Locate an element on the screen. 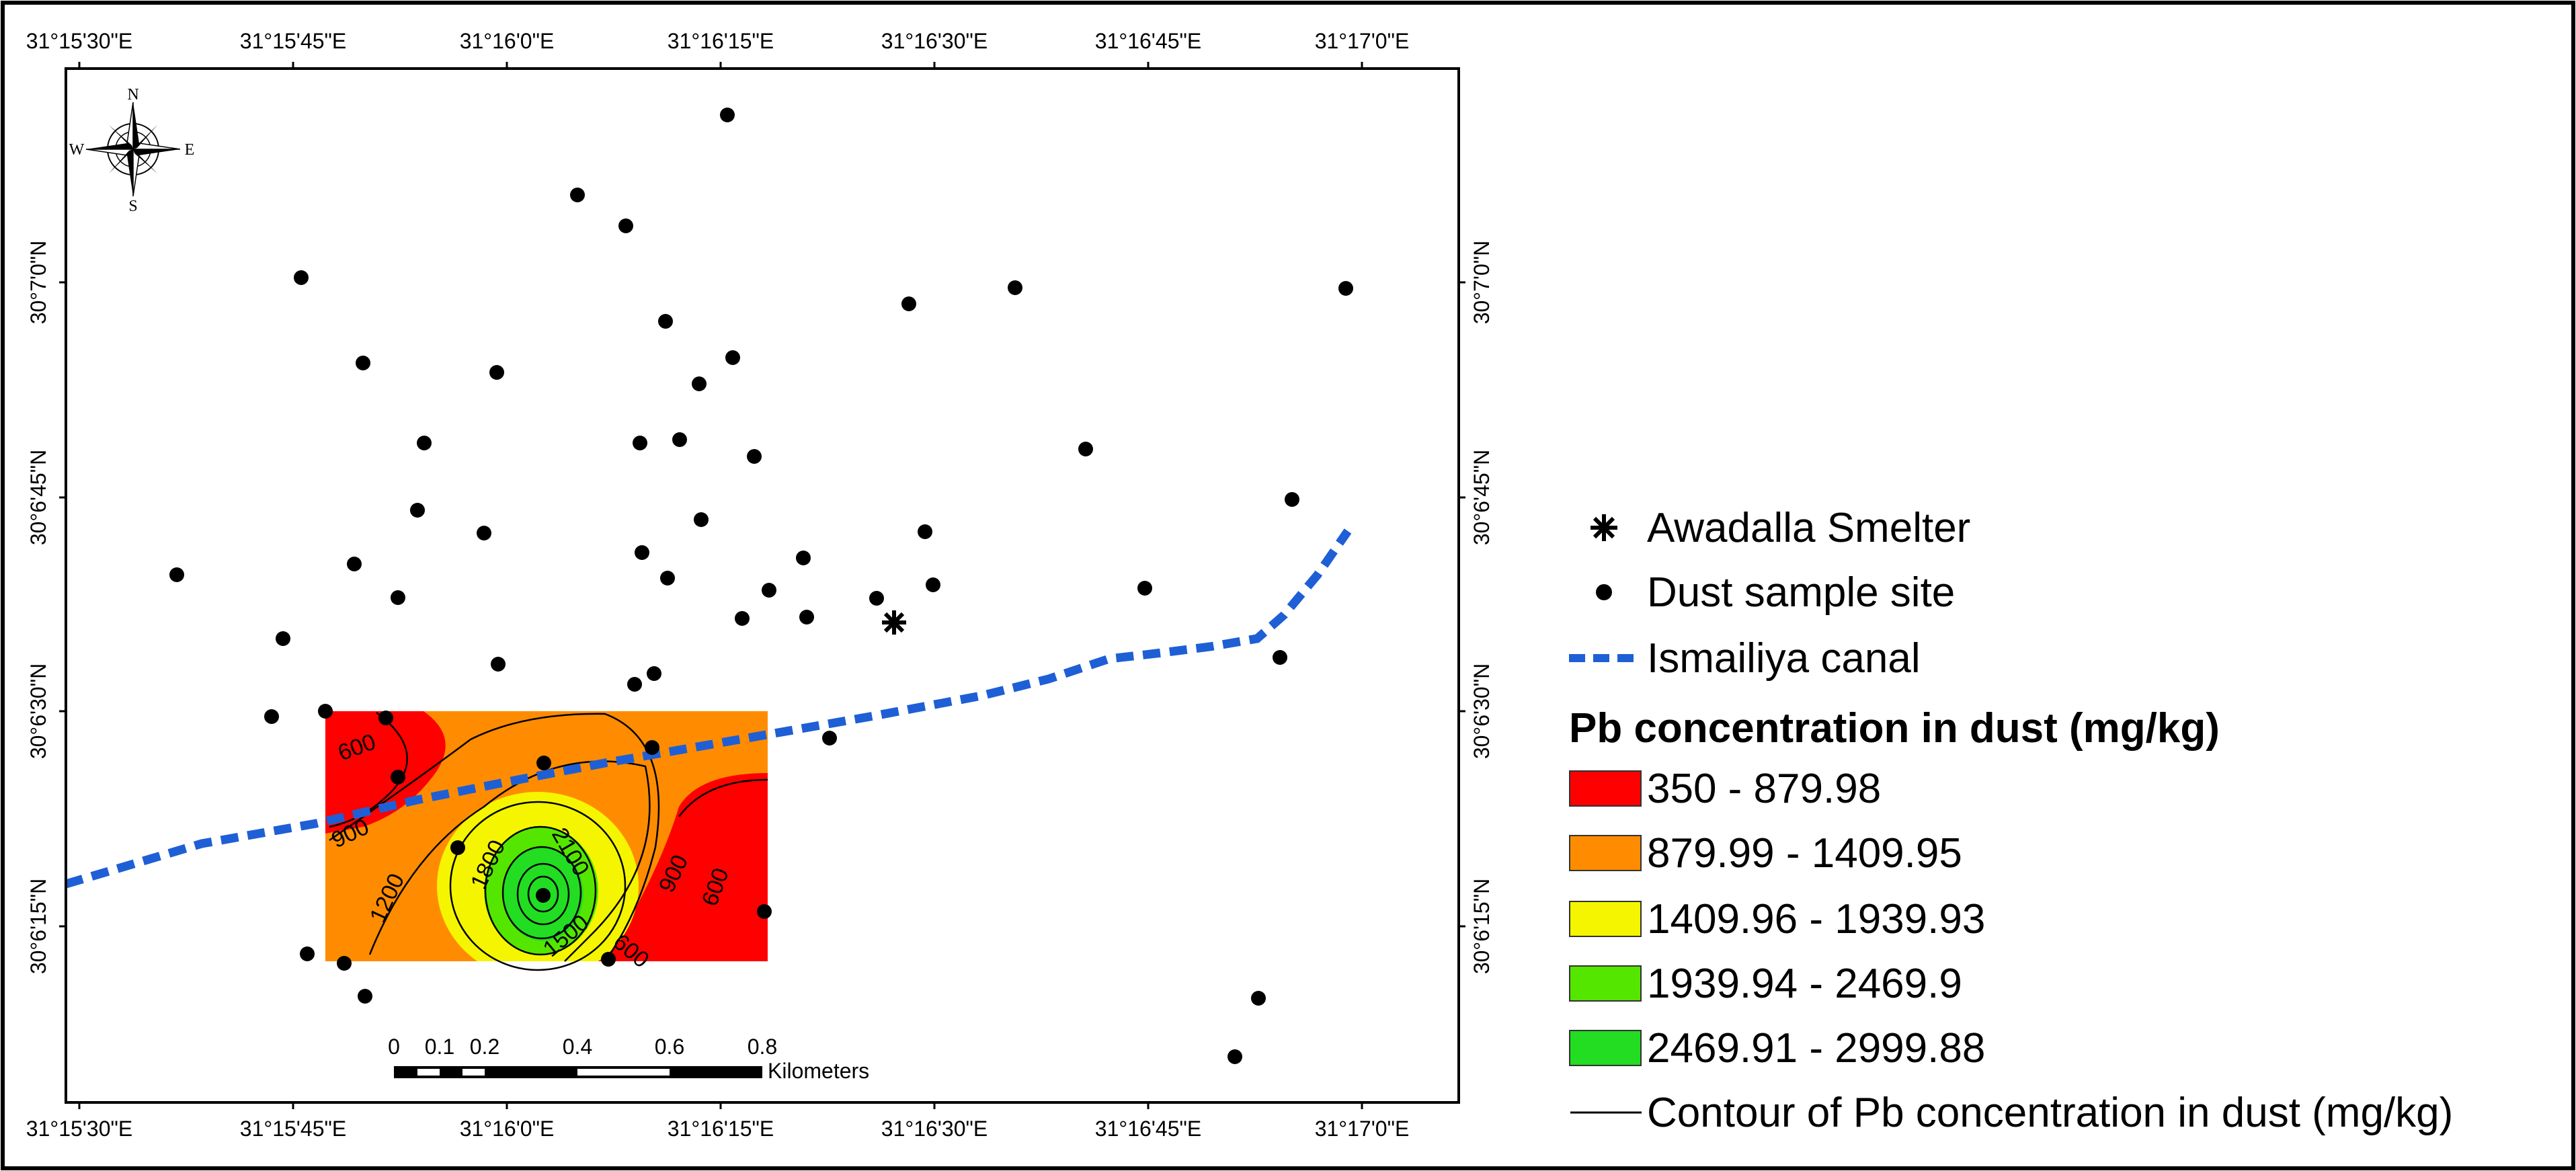  legend-item-sample-site: Dust sample site is located at coordinates (1760, 592).